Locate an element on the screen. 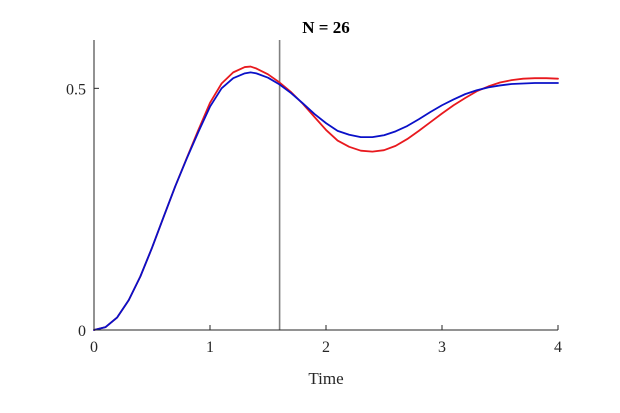  y-tick-label: 0 is located at coordinates (82, 331).